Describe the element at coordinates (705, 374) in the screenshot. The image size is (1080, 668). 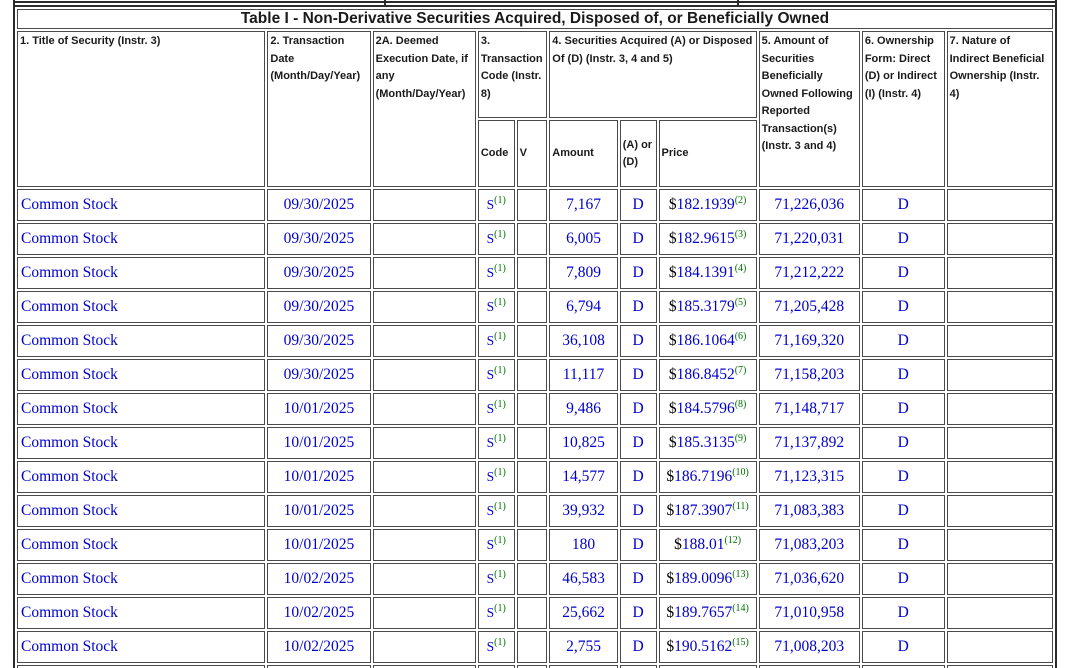
I see `price-value: 186.8452` at that location.